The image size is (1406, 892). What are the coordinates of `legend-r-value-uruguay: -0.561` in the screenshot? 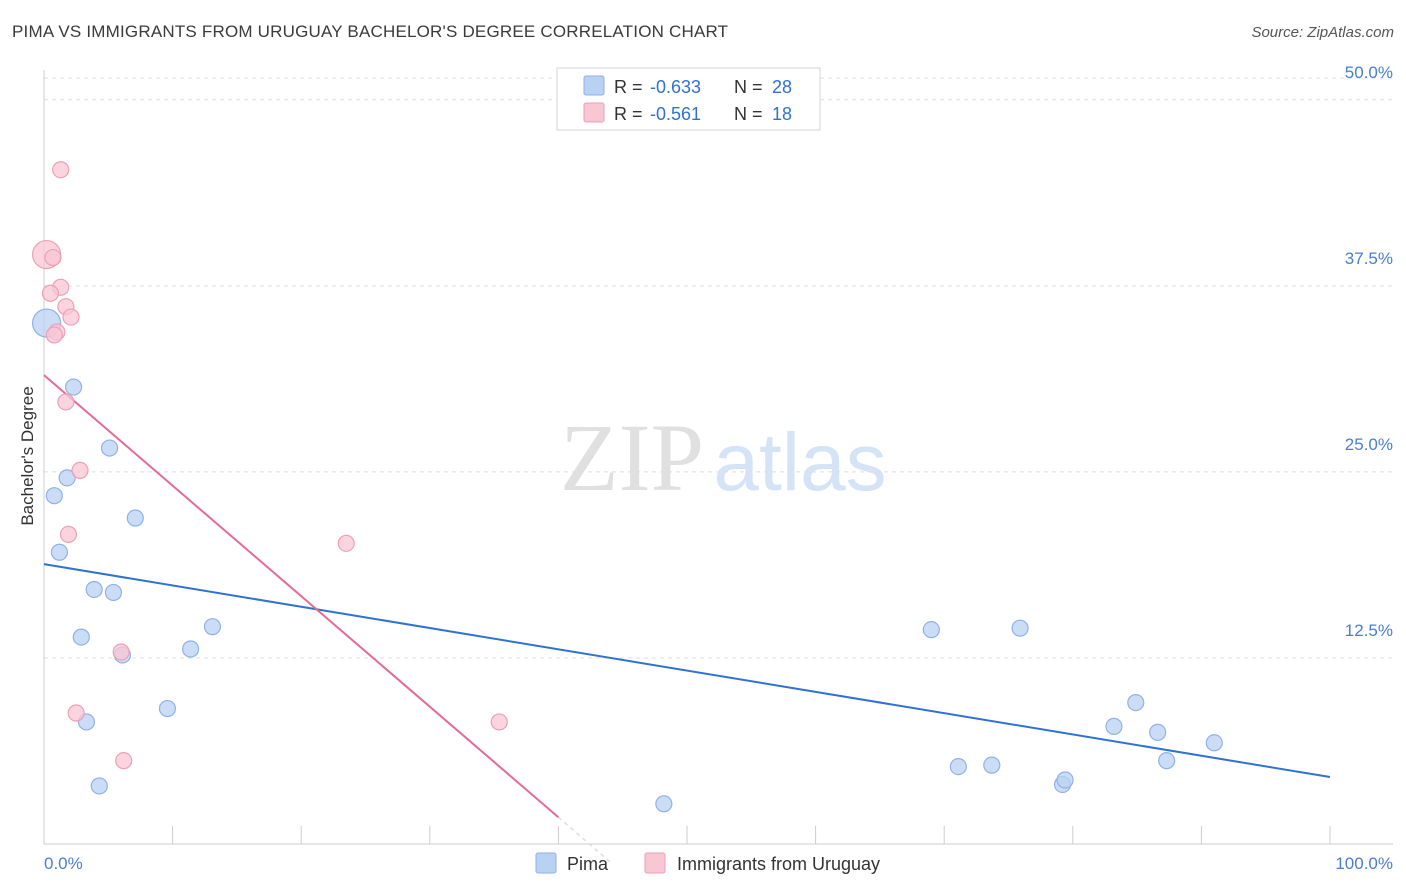 It's located at (675, 114).